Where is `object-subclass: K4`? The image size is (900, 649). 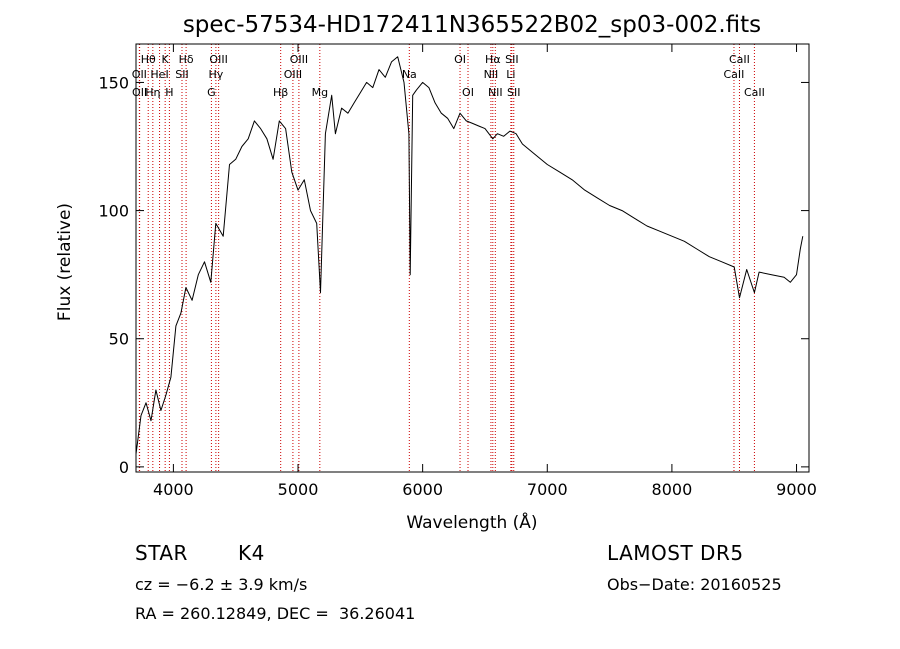 object-subclass: K4 is located at coordinates (251, 553).